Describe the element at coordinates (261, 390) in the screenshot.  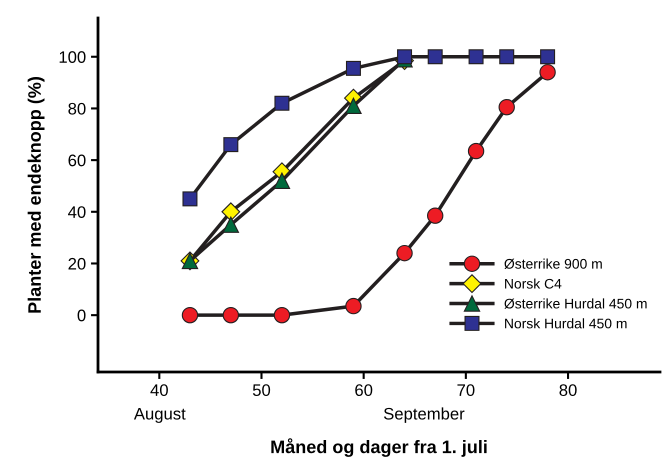
I see `x-tick-label: 50` at that location.